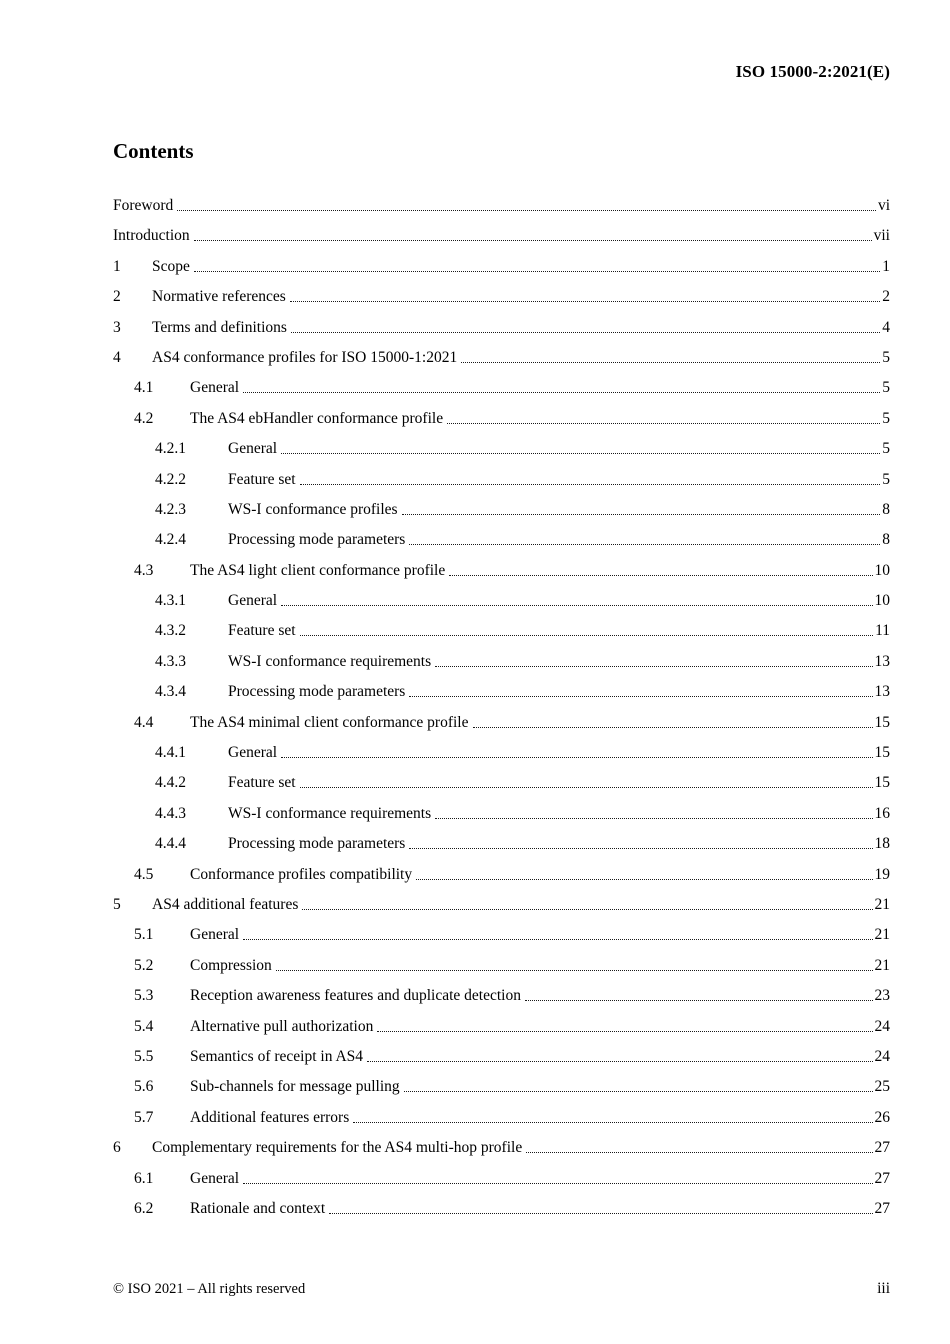  I want to click on toc-entry: 6.1 General 27, so click(501, 1184).